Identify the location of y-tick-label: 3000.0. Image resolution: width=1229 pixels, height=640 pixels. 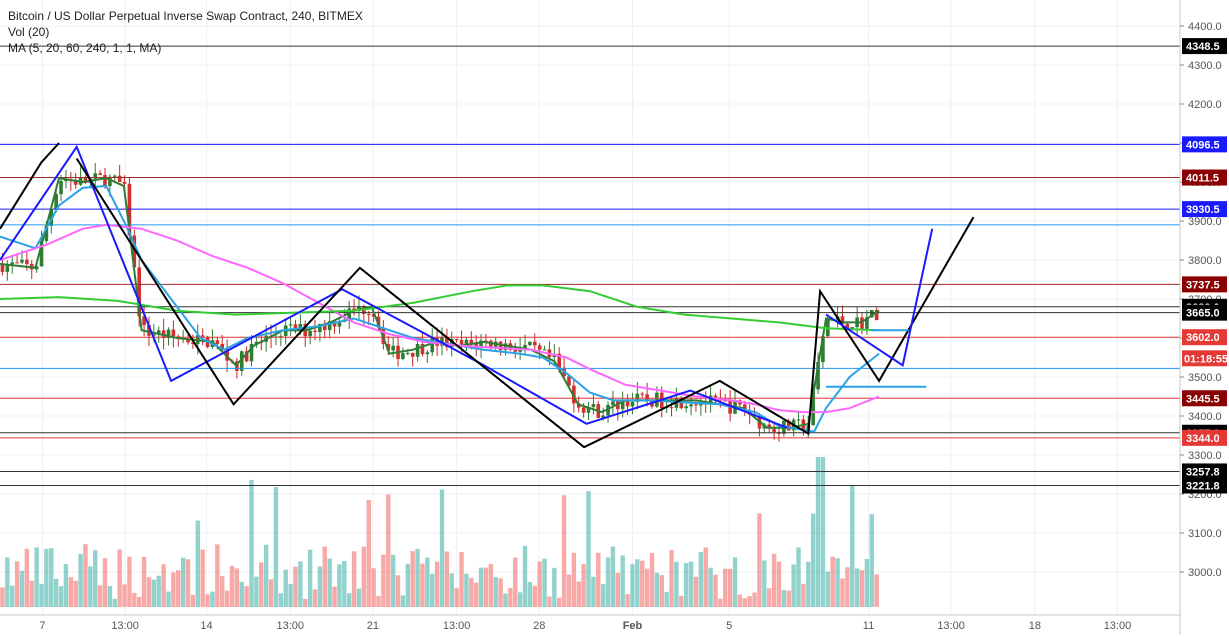
(1205, 573).